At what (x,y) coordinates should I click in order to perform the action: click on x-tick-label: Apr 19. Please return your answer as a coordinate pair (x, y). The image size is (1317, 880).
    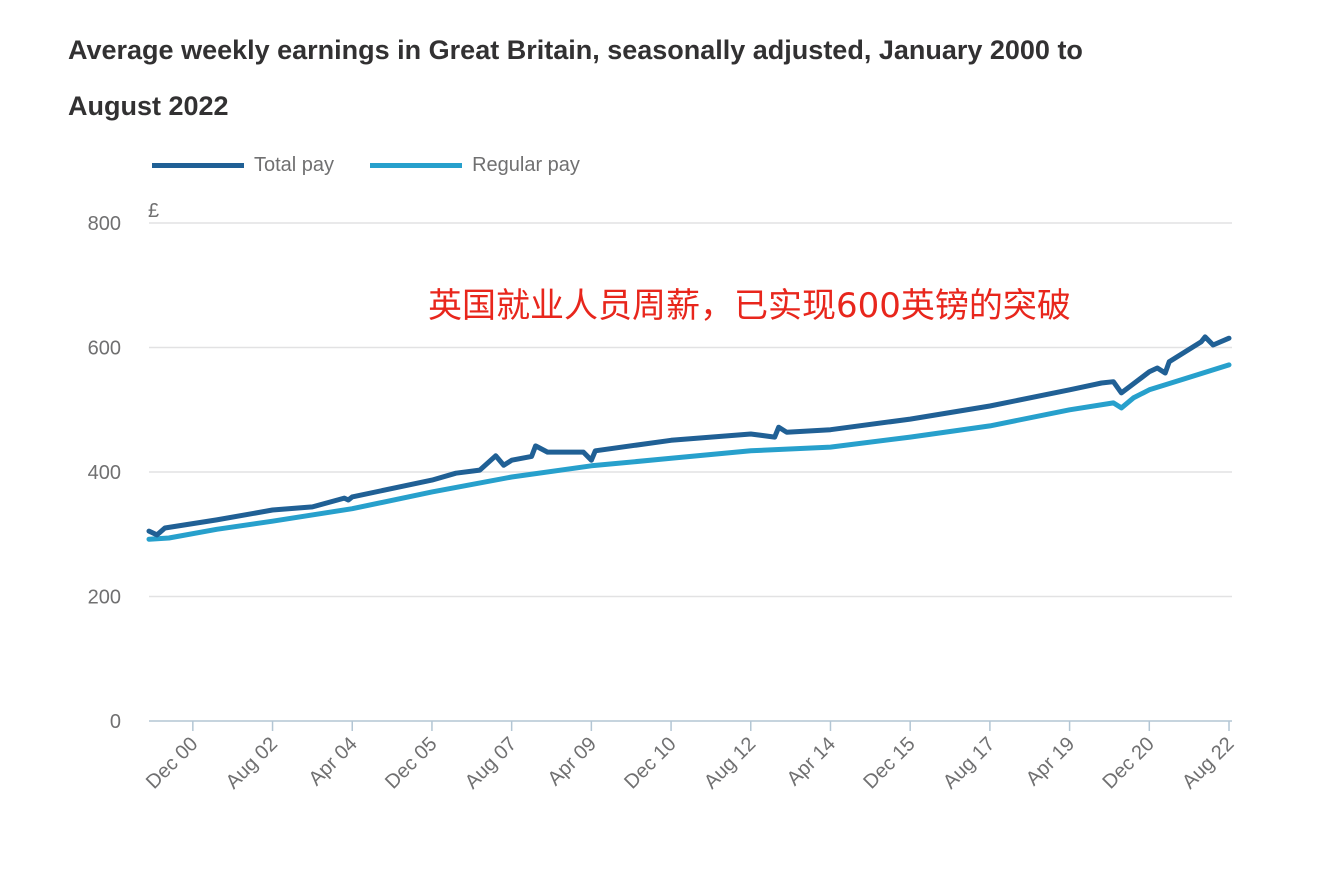
    Looking at the image, I should click on (1050, 761).